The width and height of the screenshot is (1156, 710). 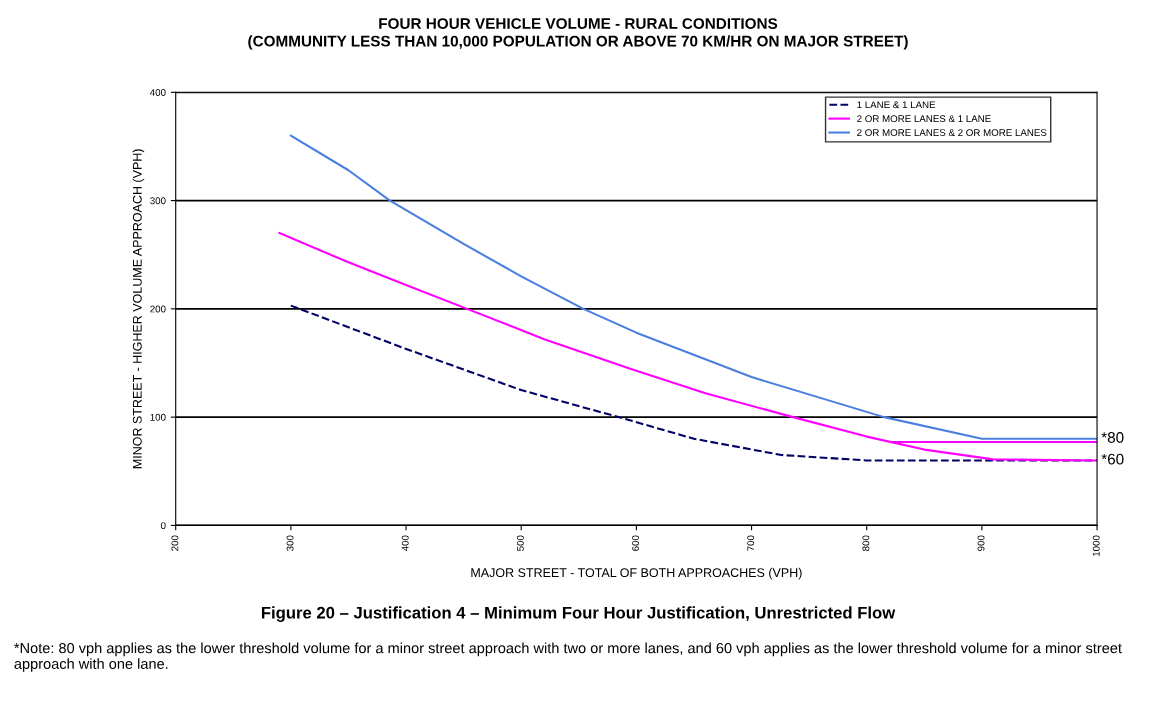 I want to click on legend-label: 1 LANE & 1 LANE, so click(x=896, y=105).